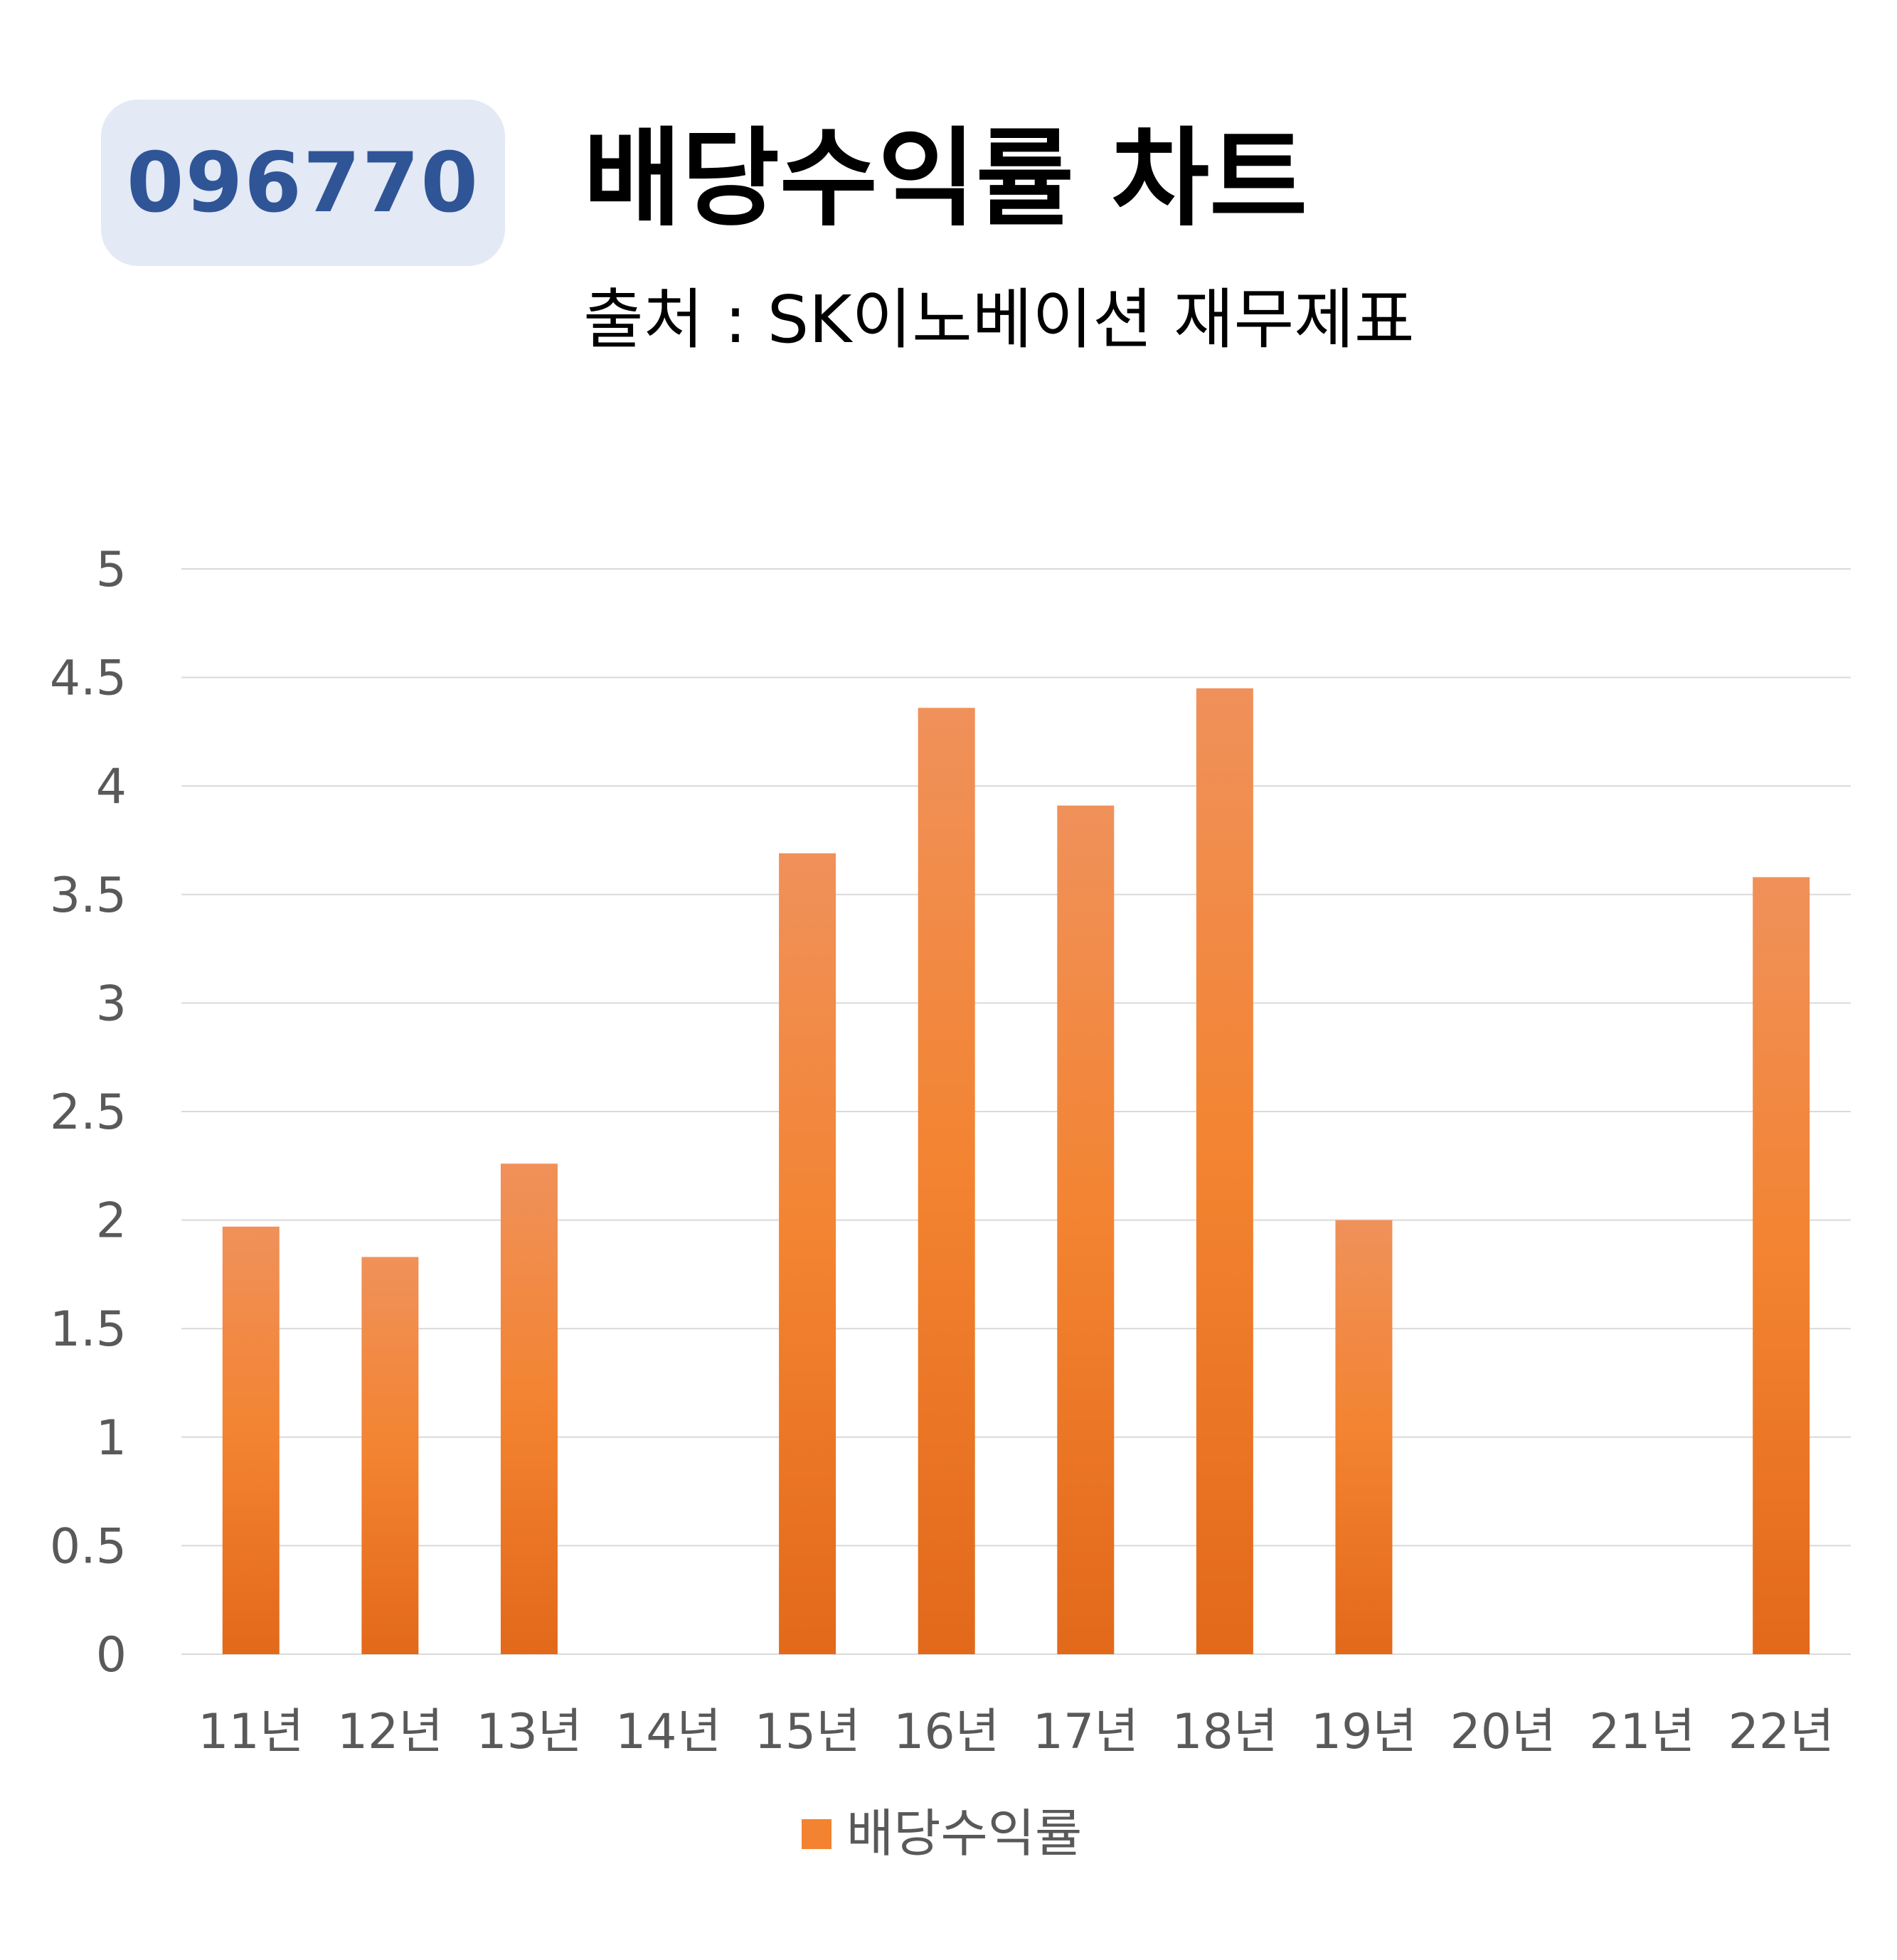 The height and width of the screenshot is (1960, 1897). I want to click on x-tick-label: 16년, so click(946, 1732).